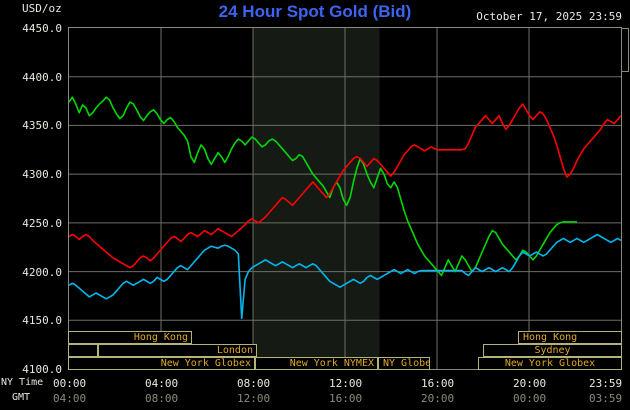 The height and width of the screenshot is (410, 630). I want to click on x-axis-gmt-tick-label: 16:00, so click(346, 398).